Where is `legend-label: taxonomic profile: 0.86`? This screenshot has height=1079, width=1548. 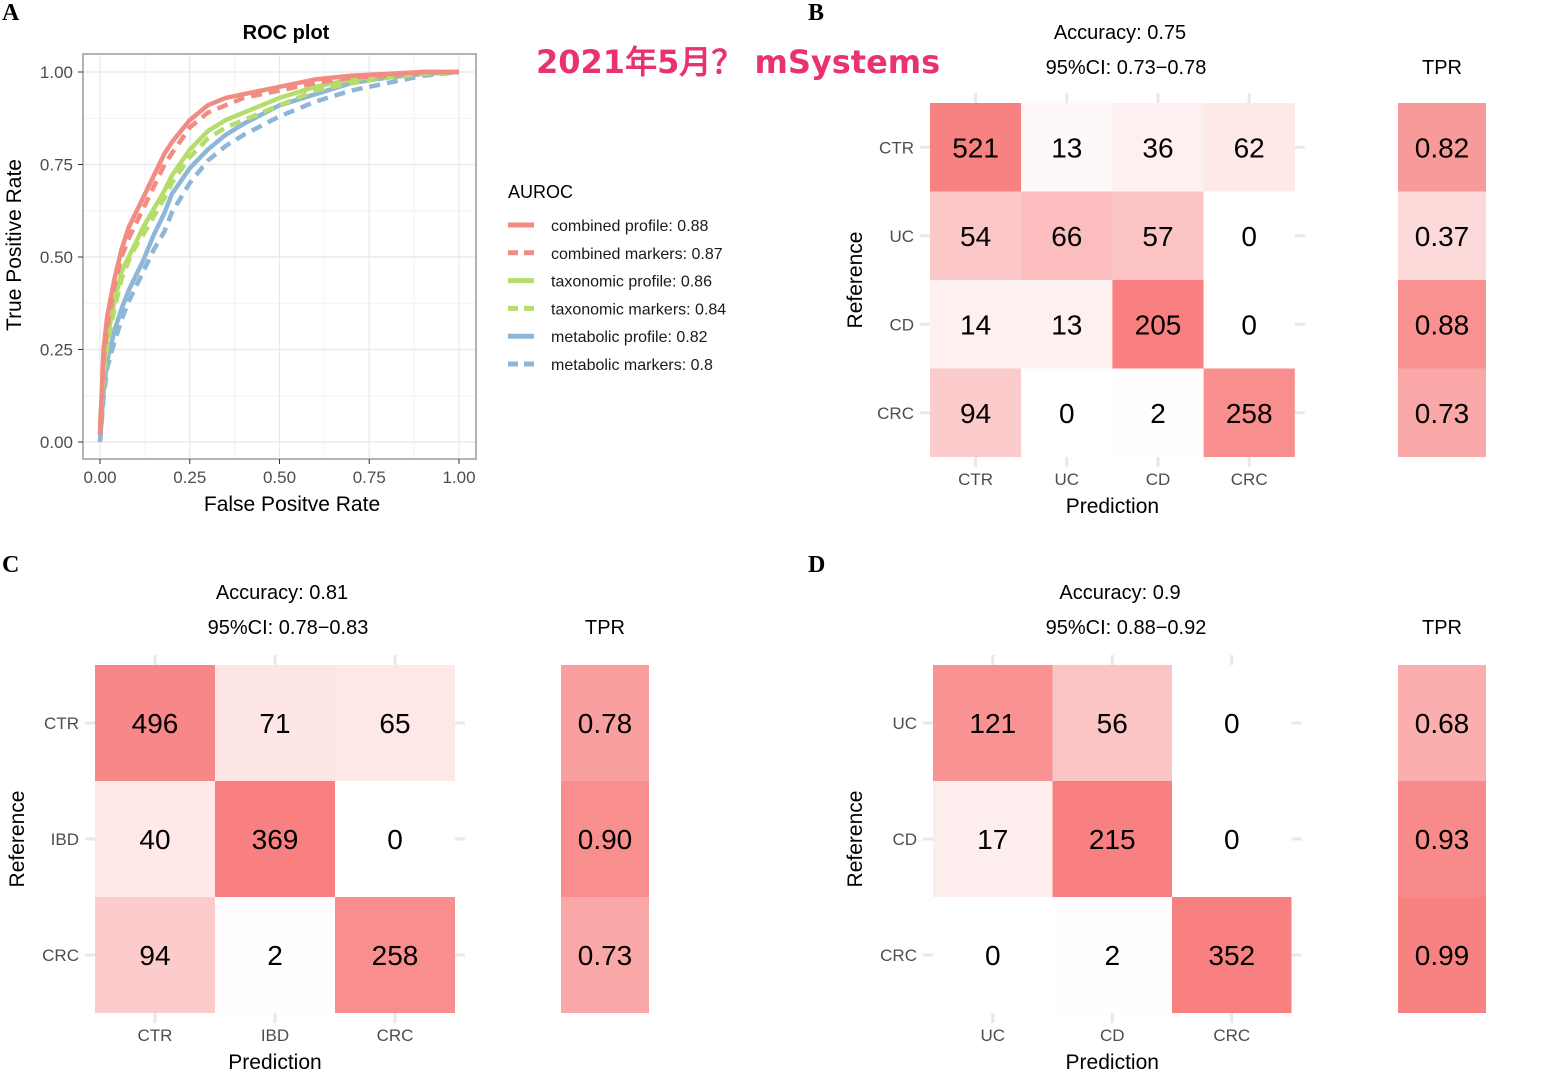 legend-label: taxonomic profile: 0.86 is located at coordinates (631, 282).